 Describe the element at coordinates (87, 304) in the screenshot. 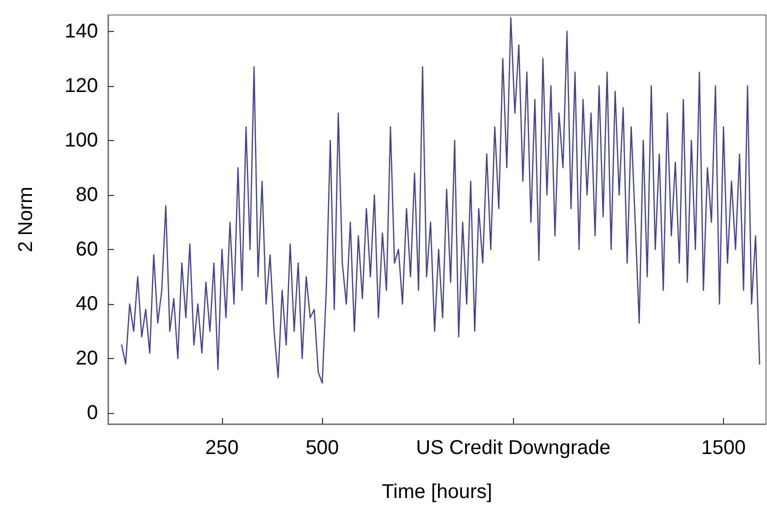

I see `y-tick-label: 40` at that location.